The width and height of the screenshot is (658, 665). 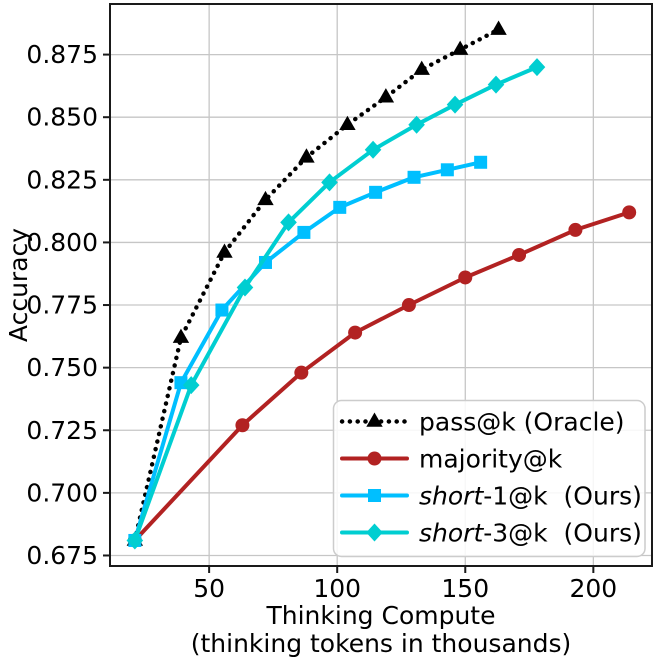 What do you see at coordinates (337, 588) in the screenshot?
I see `x-tick-label: 100` at bounding box center [337, 588].